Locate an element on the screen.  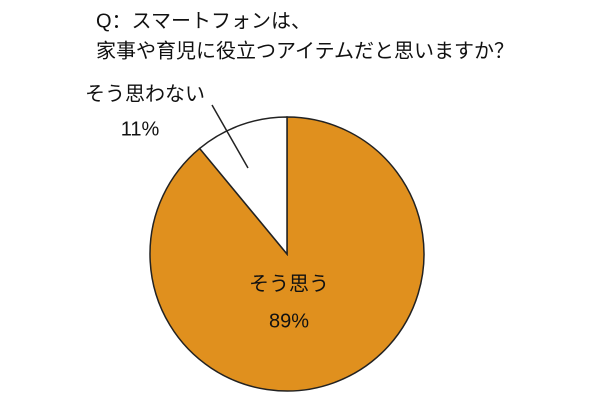
slice-label: そう思わない is located at coordinates (145, 94).